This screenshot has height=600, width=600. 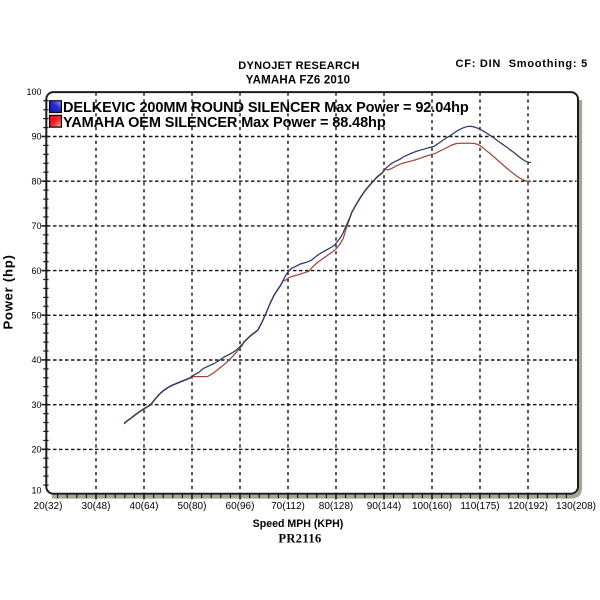 What do you see at coordinates (36, 450) in the screenshot?
I see `svg-text: 20` at bounding box center [36, 450].